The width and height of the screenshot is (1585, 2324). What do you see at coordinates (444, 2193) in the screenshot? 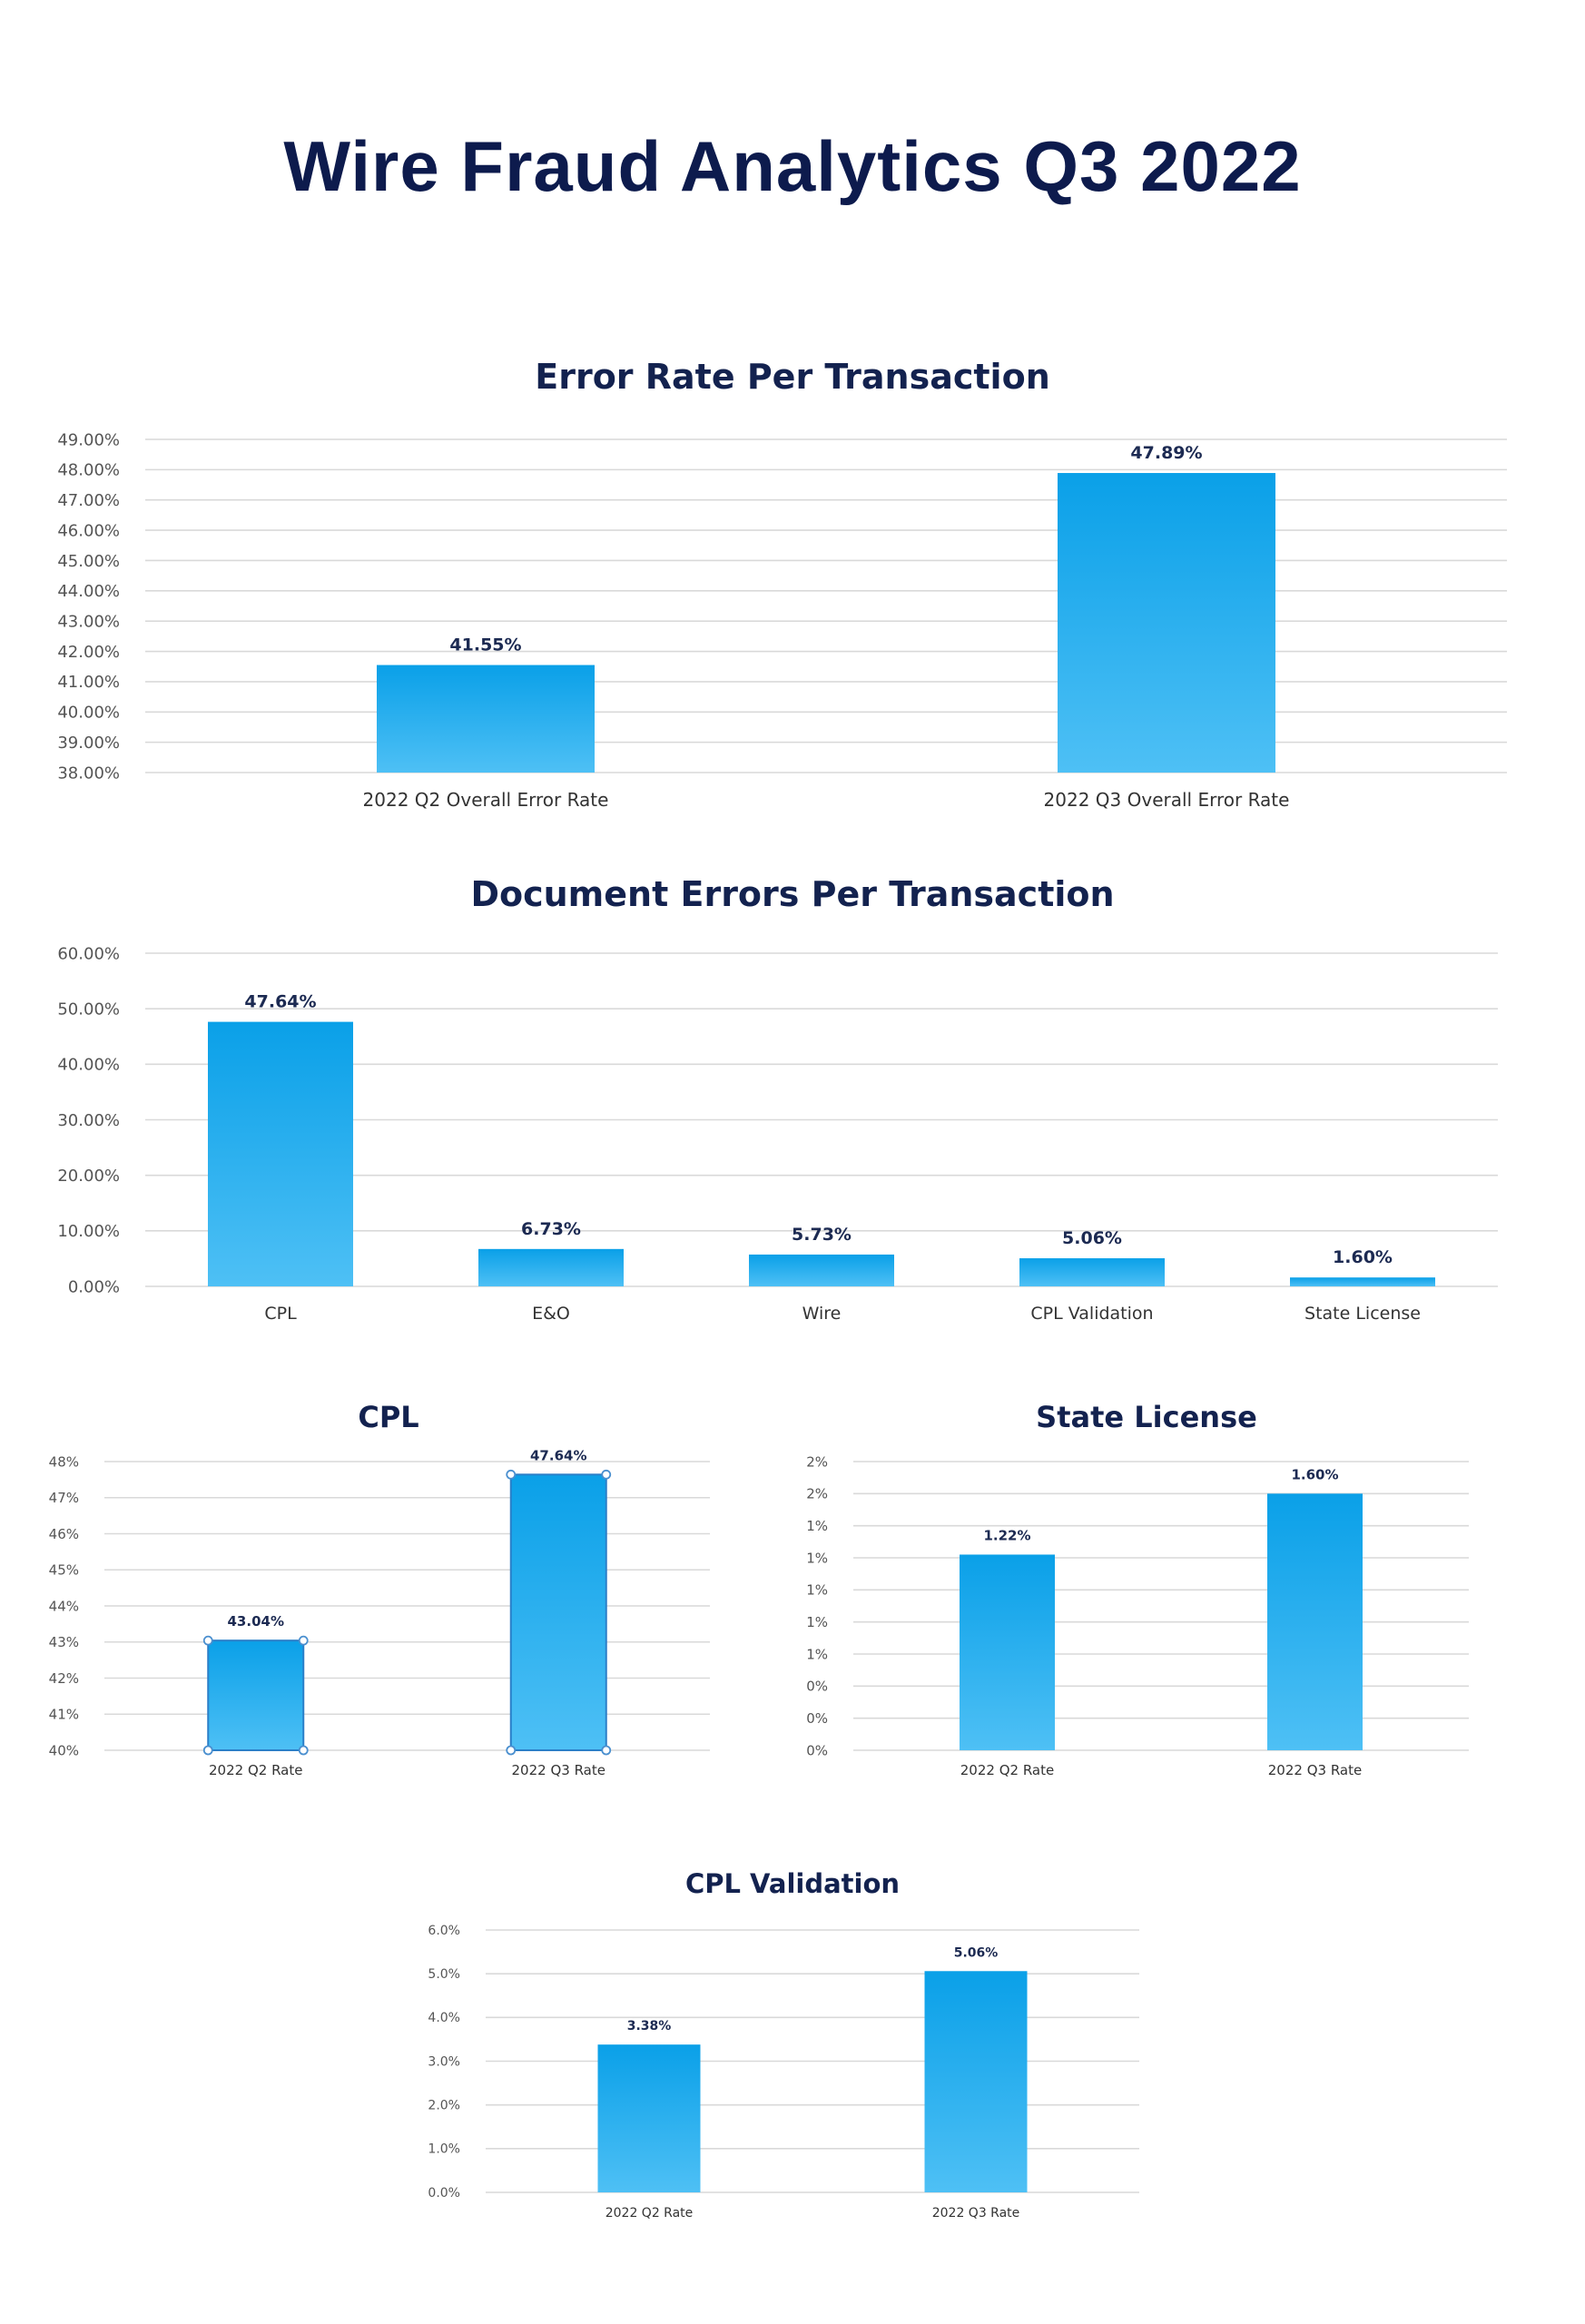
I see `y-tick-label: 0.0%` at bounding box center [444, 2193].